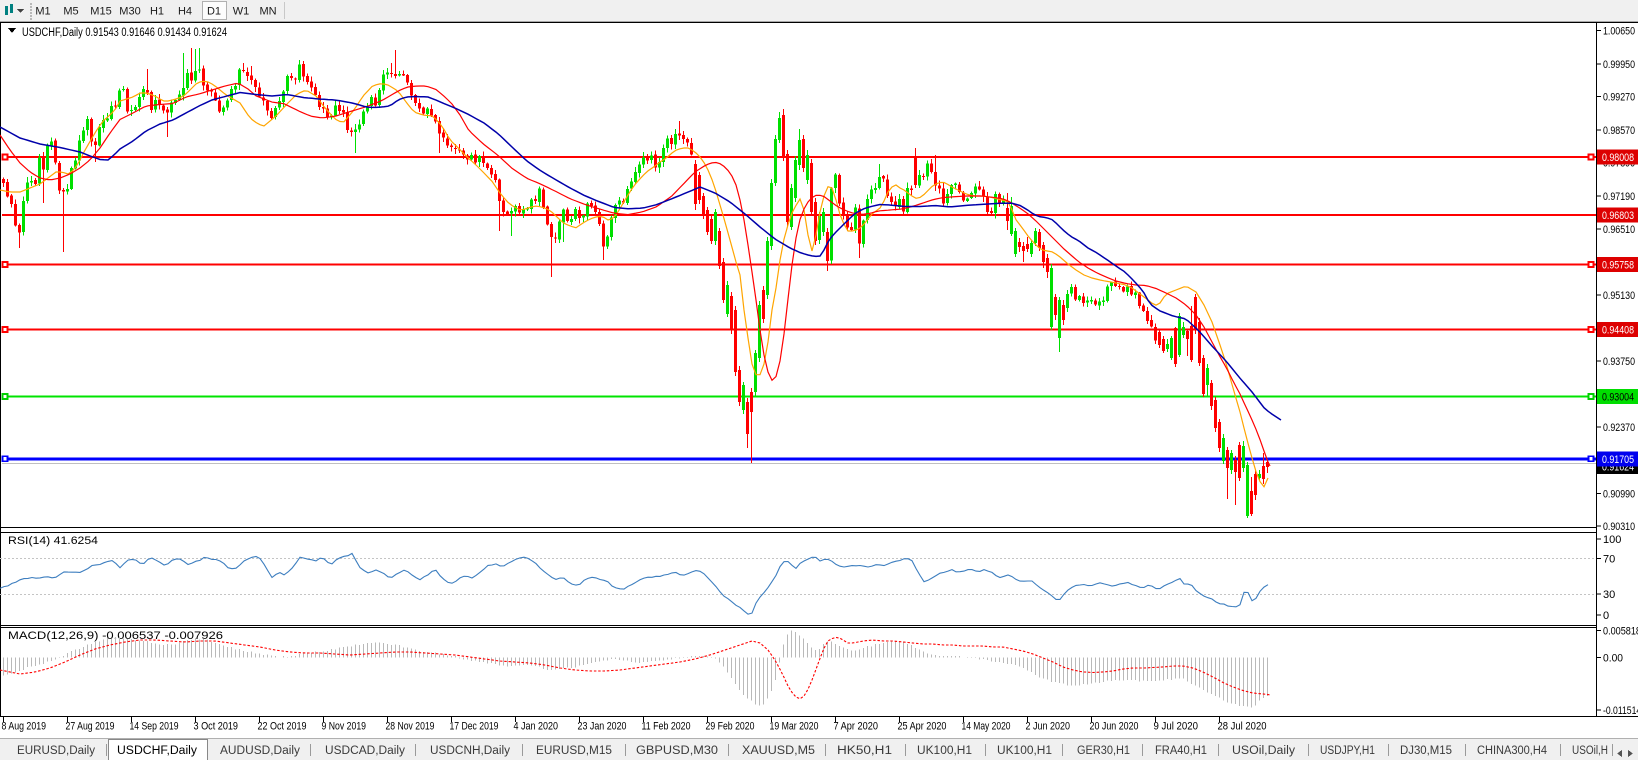  I want to click on svg-text: 28 Nov 2019, so click(410, 727).